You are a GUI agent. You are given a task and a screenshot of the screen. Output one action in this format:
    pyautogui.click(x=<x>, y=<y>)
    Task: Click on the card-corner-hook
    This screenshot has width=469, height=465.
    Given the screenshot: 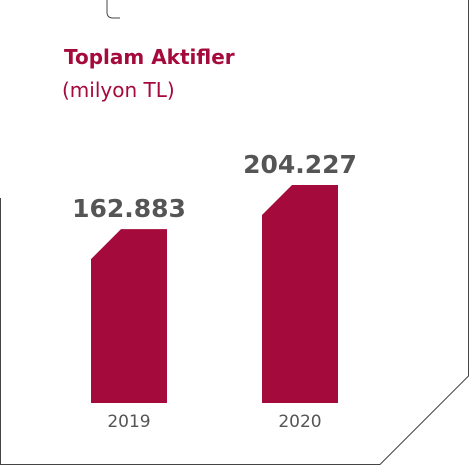 What is the action you would take?
    pyautogui.click(x=113, y=9)
    